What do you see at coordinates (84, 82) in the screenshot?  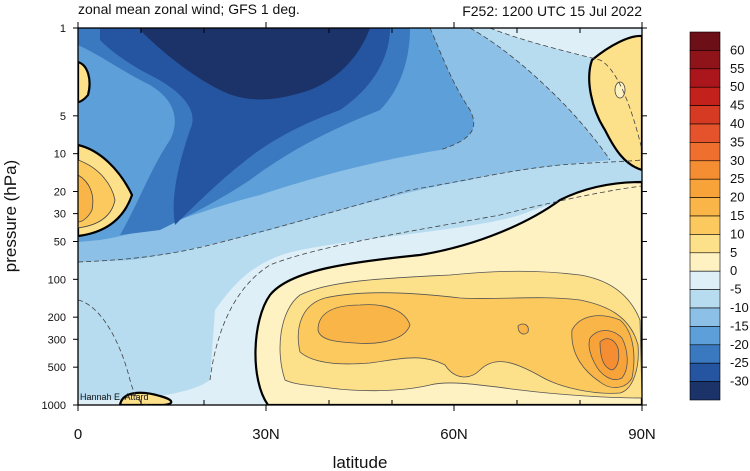 I see `top-left-westerly` at bounding box center [84, 82].